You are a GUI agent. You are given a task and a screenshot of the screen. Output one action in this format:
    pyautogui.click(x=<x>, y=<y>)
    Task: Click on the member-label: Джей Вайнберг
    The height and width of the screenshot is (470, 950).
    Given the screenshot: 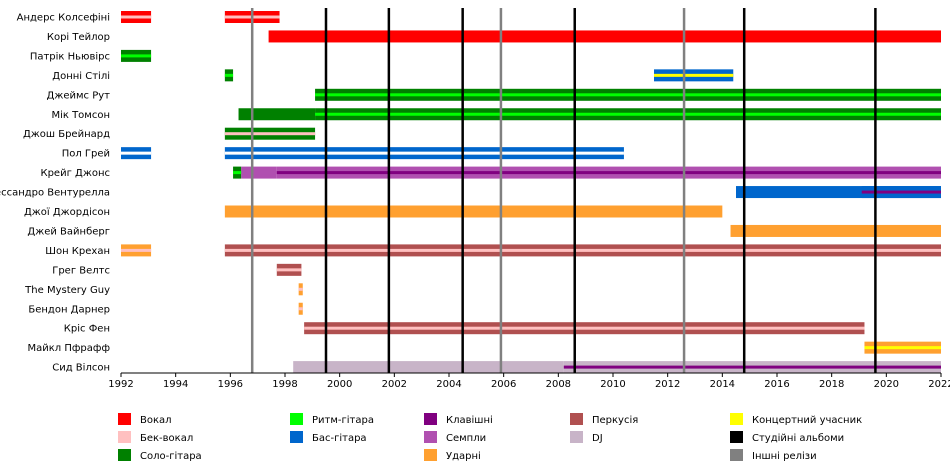 What is the action you would take?
    pyautogui.click(x=68, y=231)
    